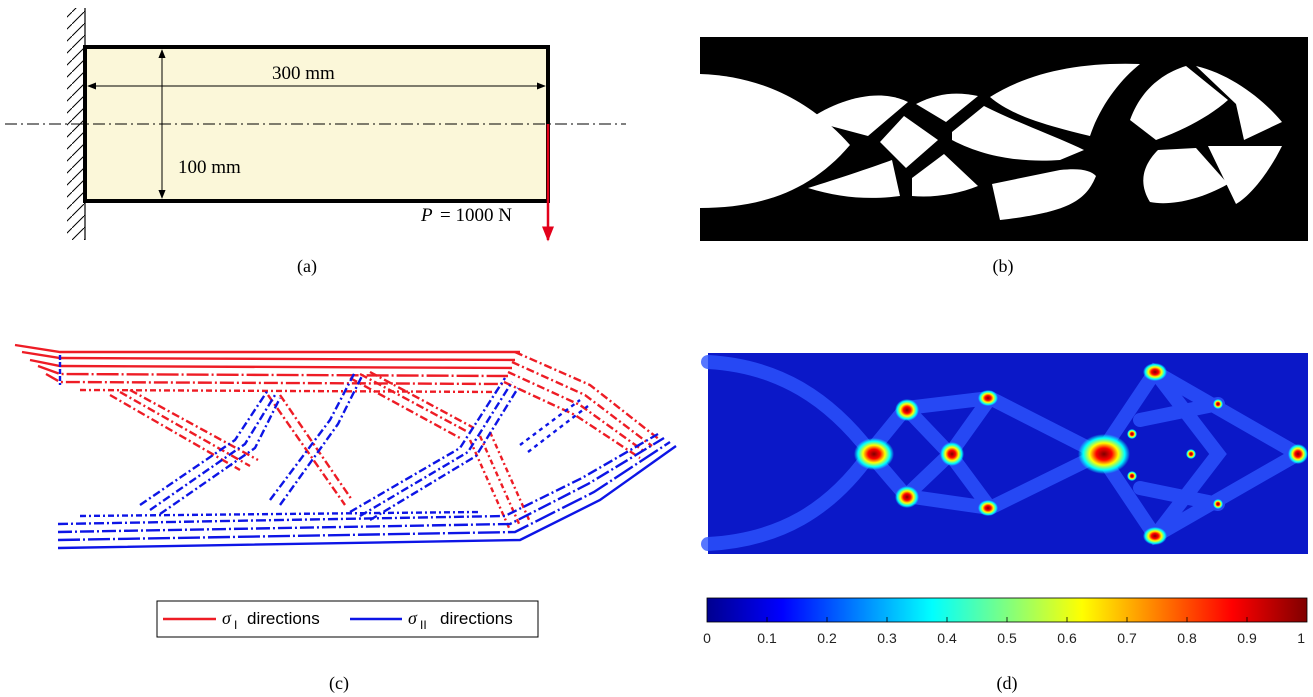 The height and width of the screenshot is (697, 1313). Describe the element at coordinates (767, 638) in the screenshot. I see `colorbar-tick-label: 0.1` at that location.